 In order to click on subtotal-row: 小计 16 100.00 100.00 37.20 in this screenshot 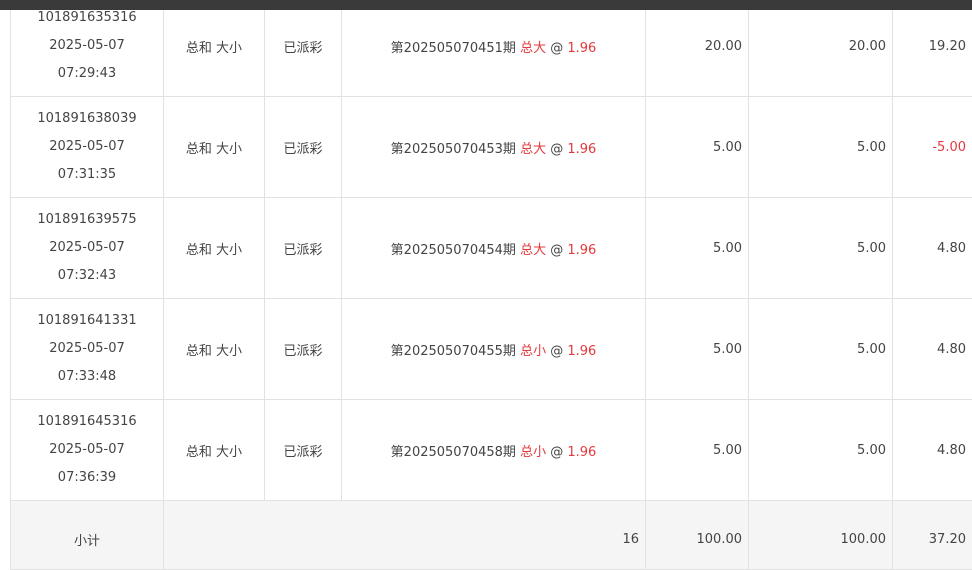, I will do `click(491, 535)`.